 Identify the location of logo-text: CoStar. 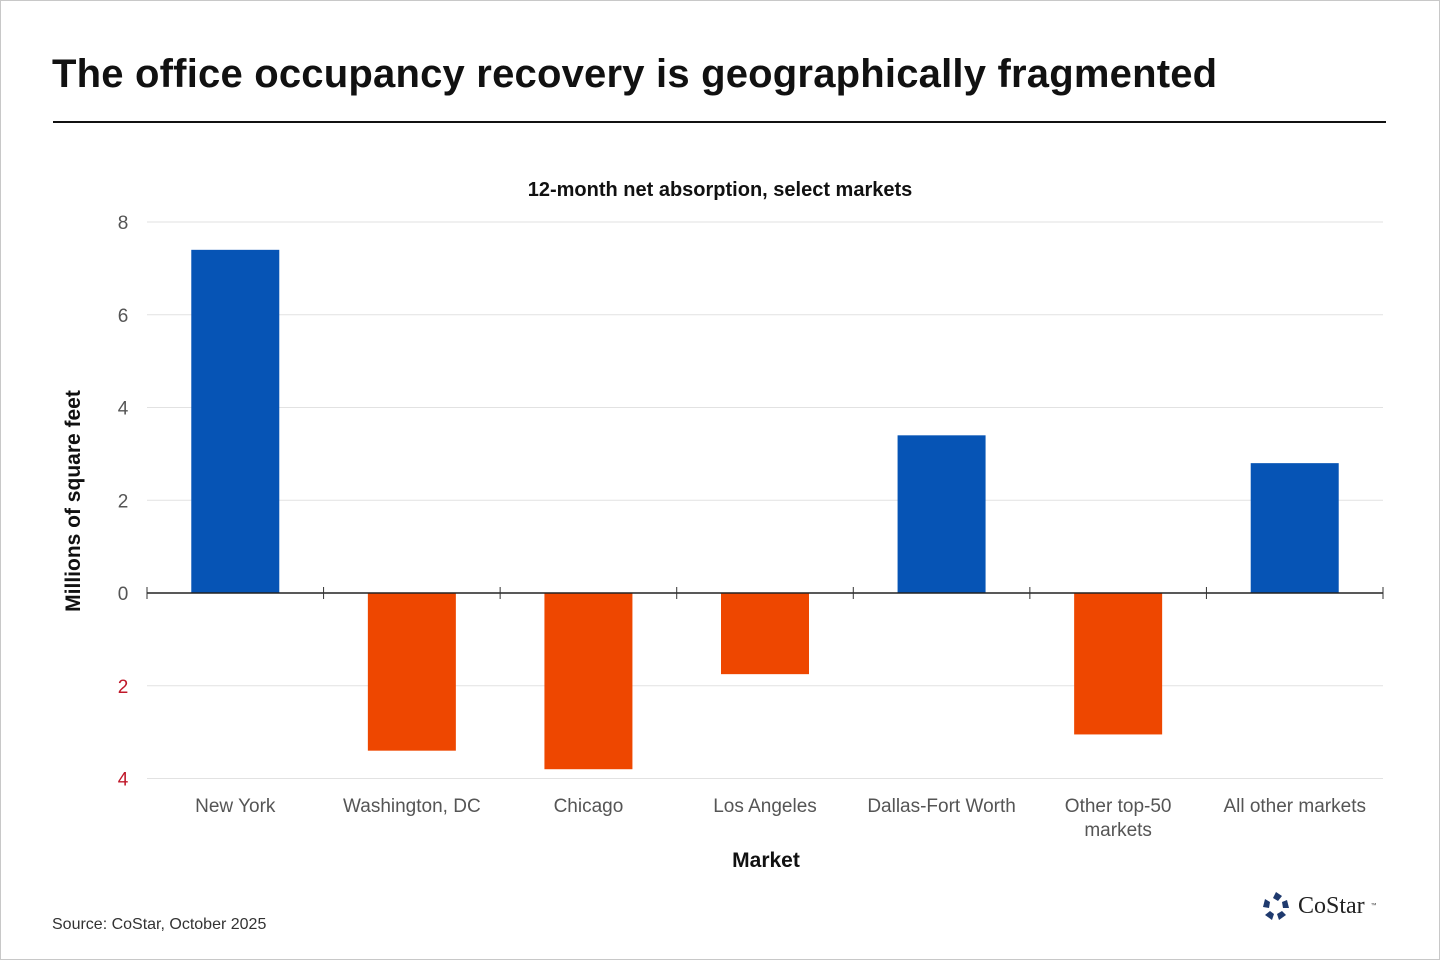
(1331, 905).